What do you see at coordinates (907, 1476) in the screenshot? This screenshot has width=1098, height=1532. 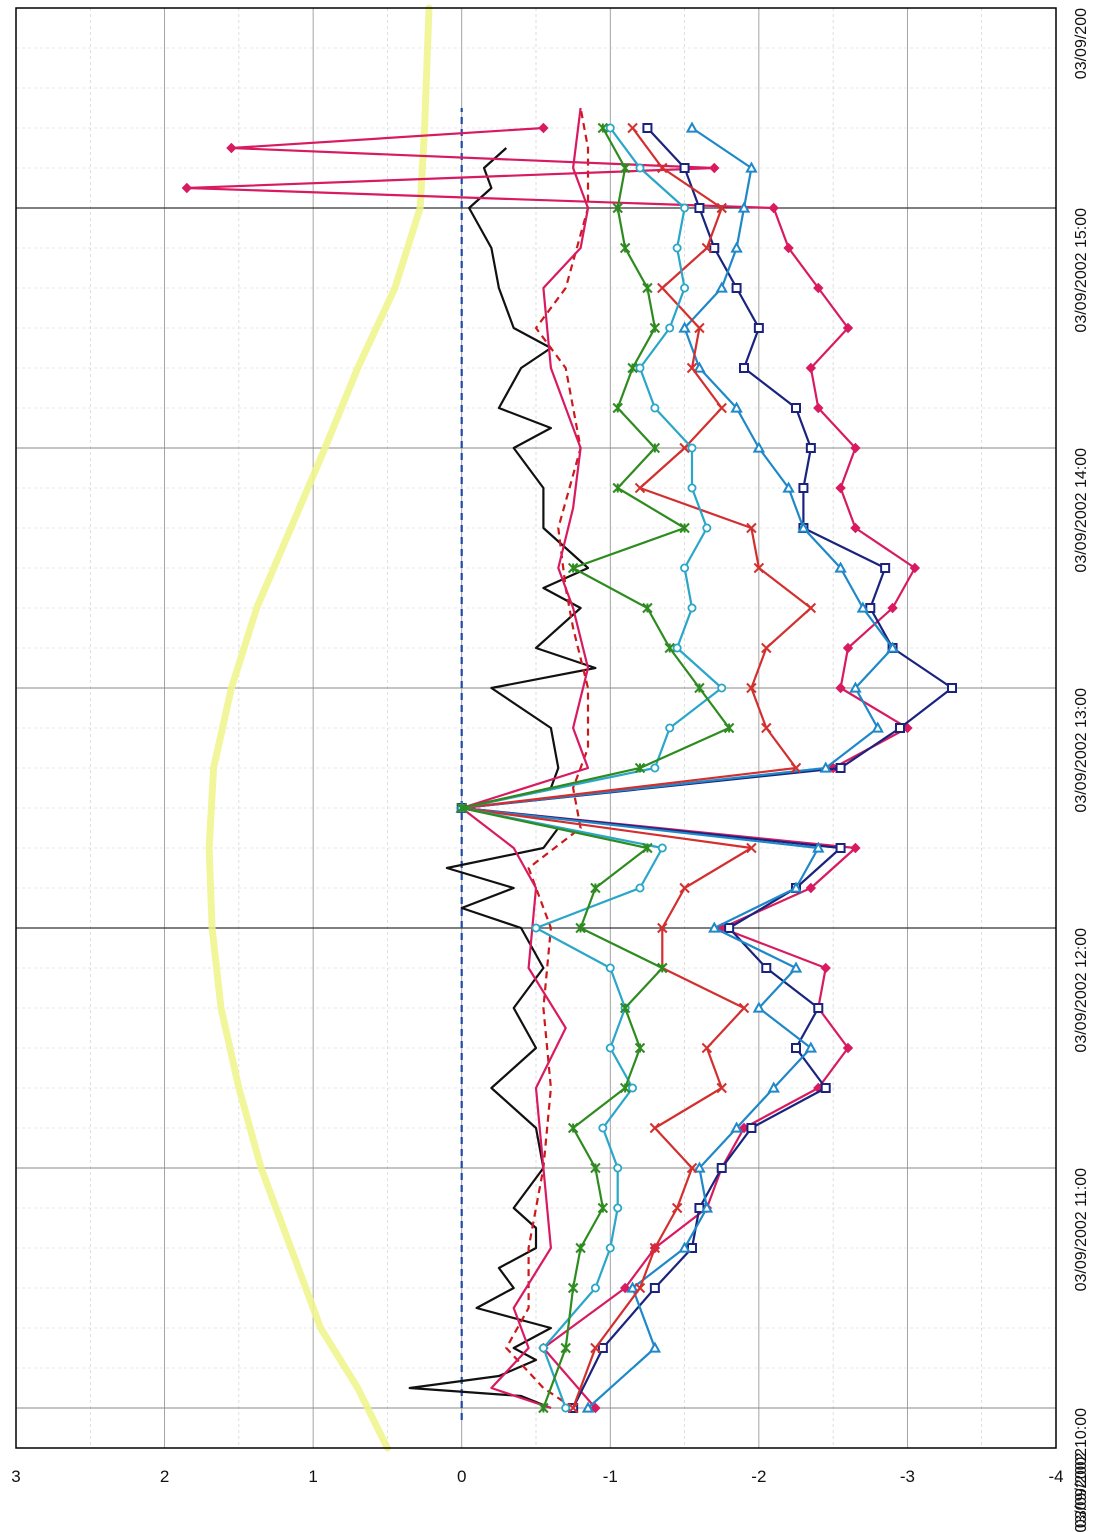 I see `value-tick-label: -3` at bounding box center [907, 1476].